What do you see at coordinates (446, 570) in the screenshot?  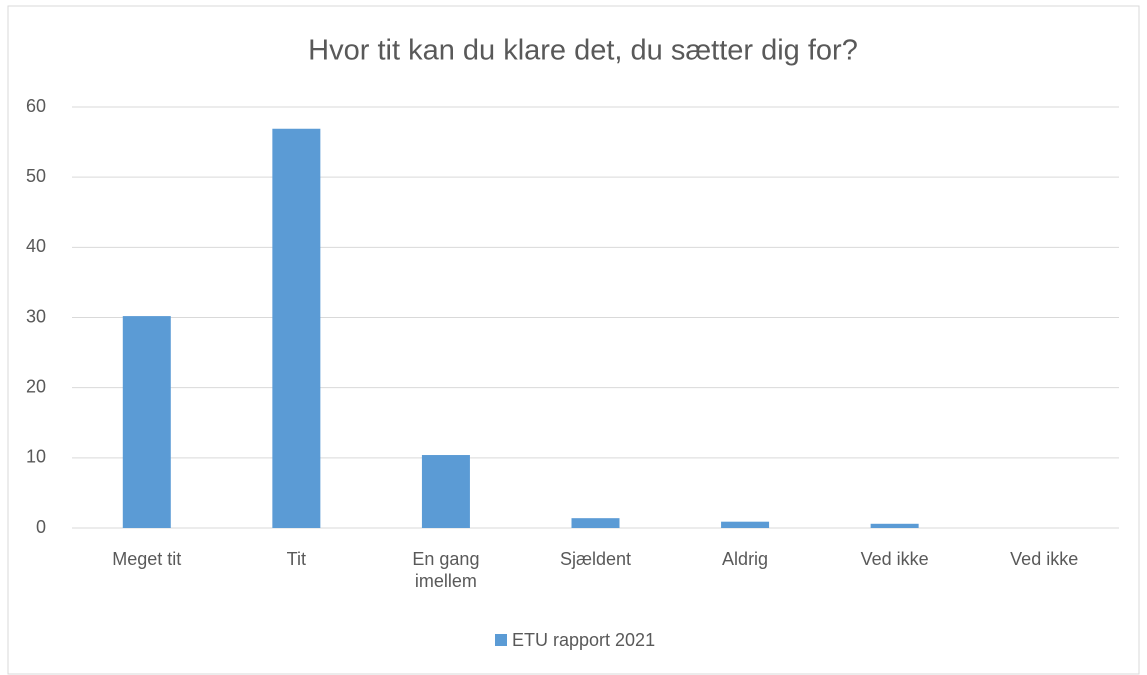 I see `x-tick-label: En gang imellem` at bounding box center [446, 570].